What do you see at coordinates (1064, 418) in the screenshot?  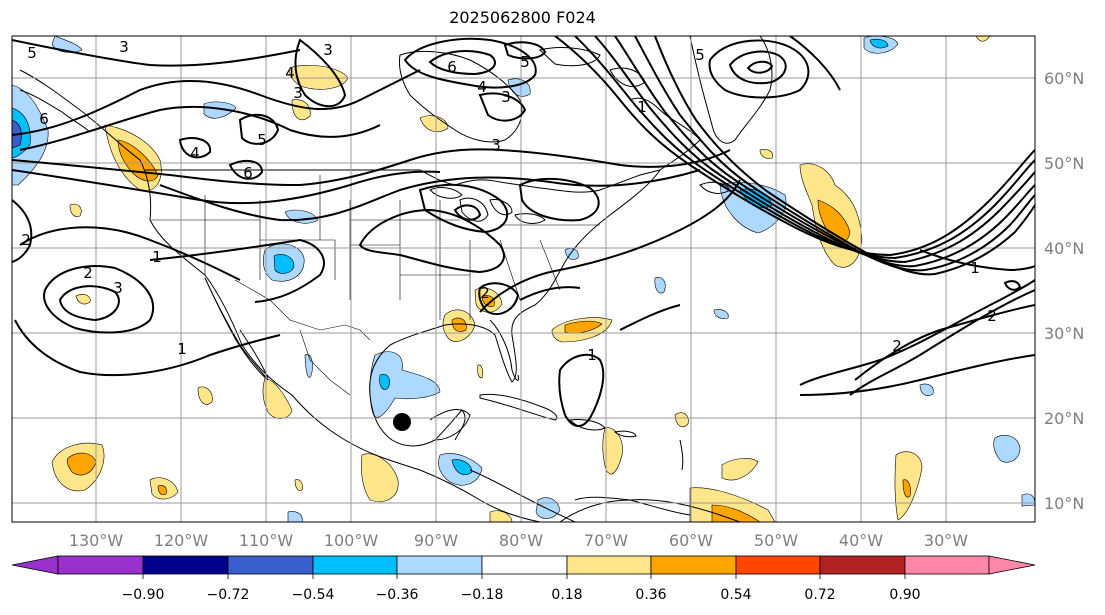 I see `lat-label: 20°N` at bounding box center [1064, 418].